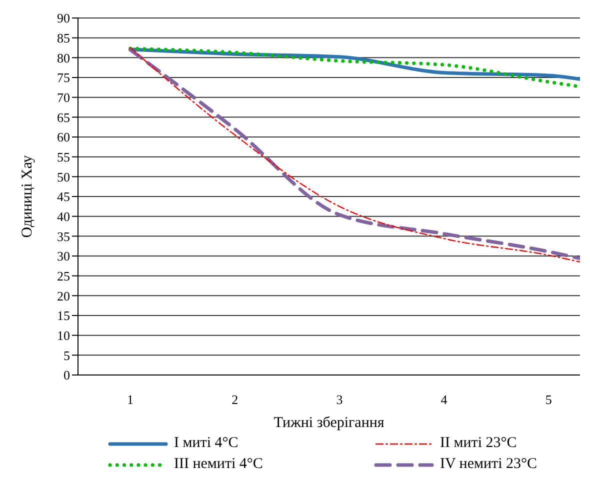  I want to click on legend-label: III немиті 4°C, so click(218, 464).